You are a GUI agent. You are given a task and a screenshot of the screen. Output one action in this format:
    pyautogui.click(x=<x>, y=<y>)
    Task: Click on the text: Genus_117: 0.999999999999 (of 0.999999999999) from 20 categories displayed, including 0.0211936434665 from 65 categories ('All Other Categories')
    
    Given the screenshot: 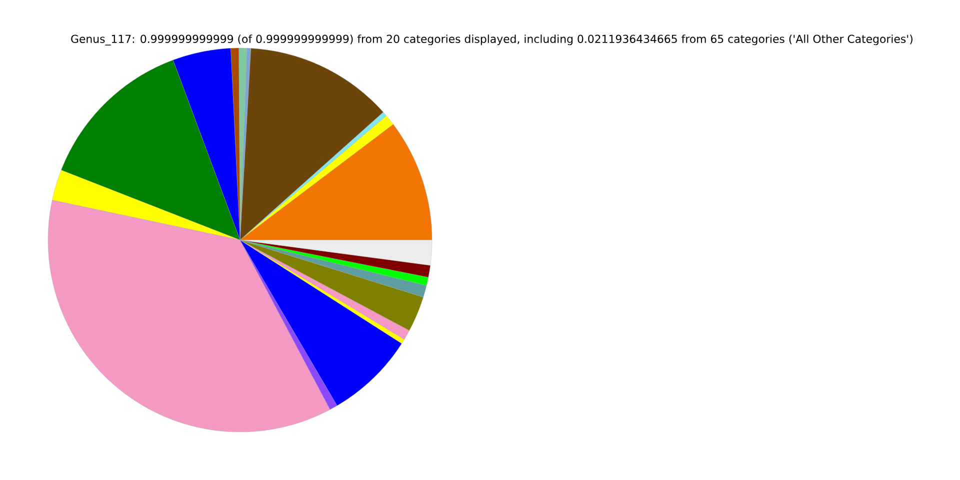 What is the action you would take?
    pyautogui.click(x=491, y=40)
    